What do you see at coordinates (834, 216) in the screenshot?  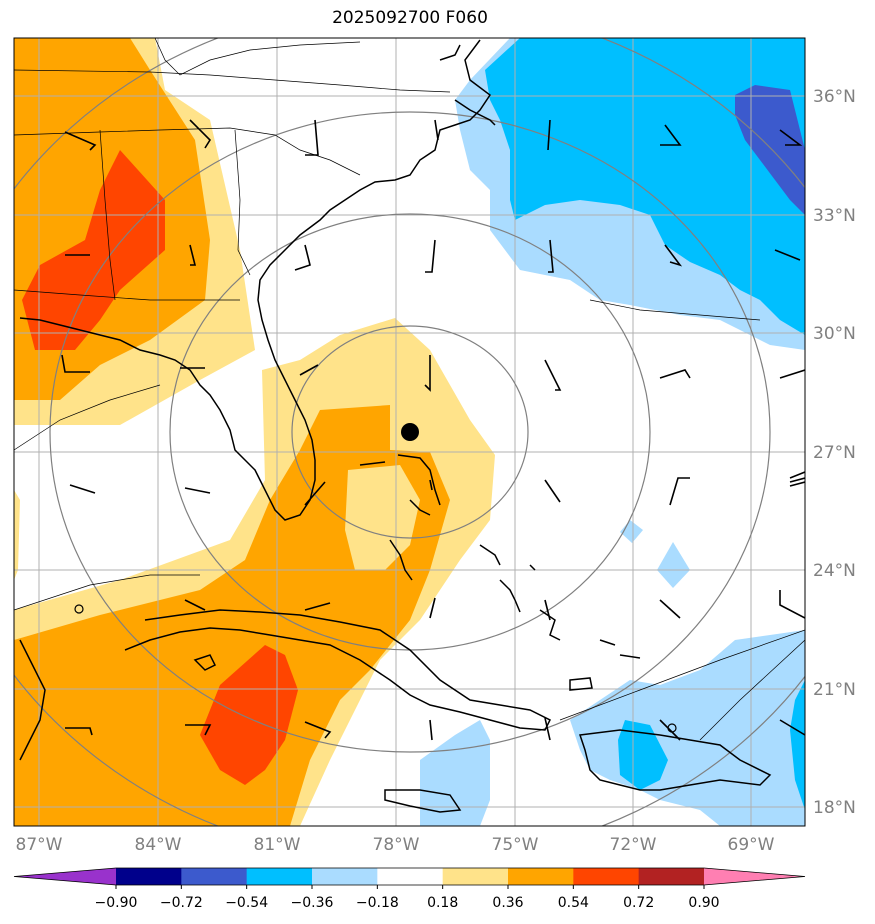 I see `lat-label: 33°N` at bounding box center [834, 216].